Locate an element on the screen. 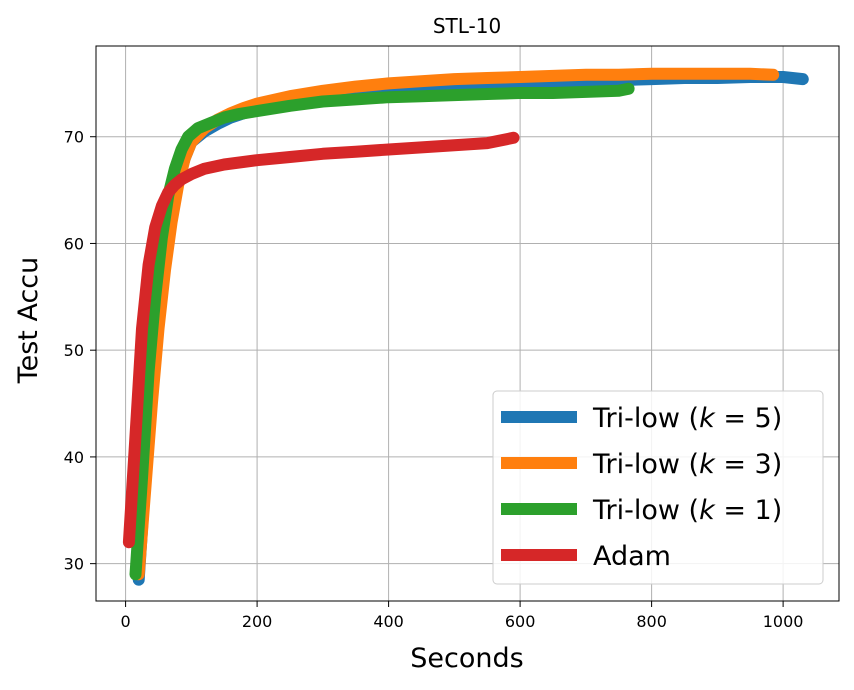 The image size is (854, 690). chart-title: STL-10 is located at coordinates (467, 26).